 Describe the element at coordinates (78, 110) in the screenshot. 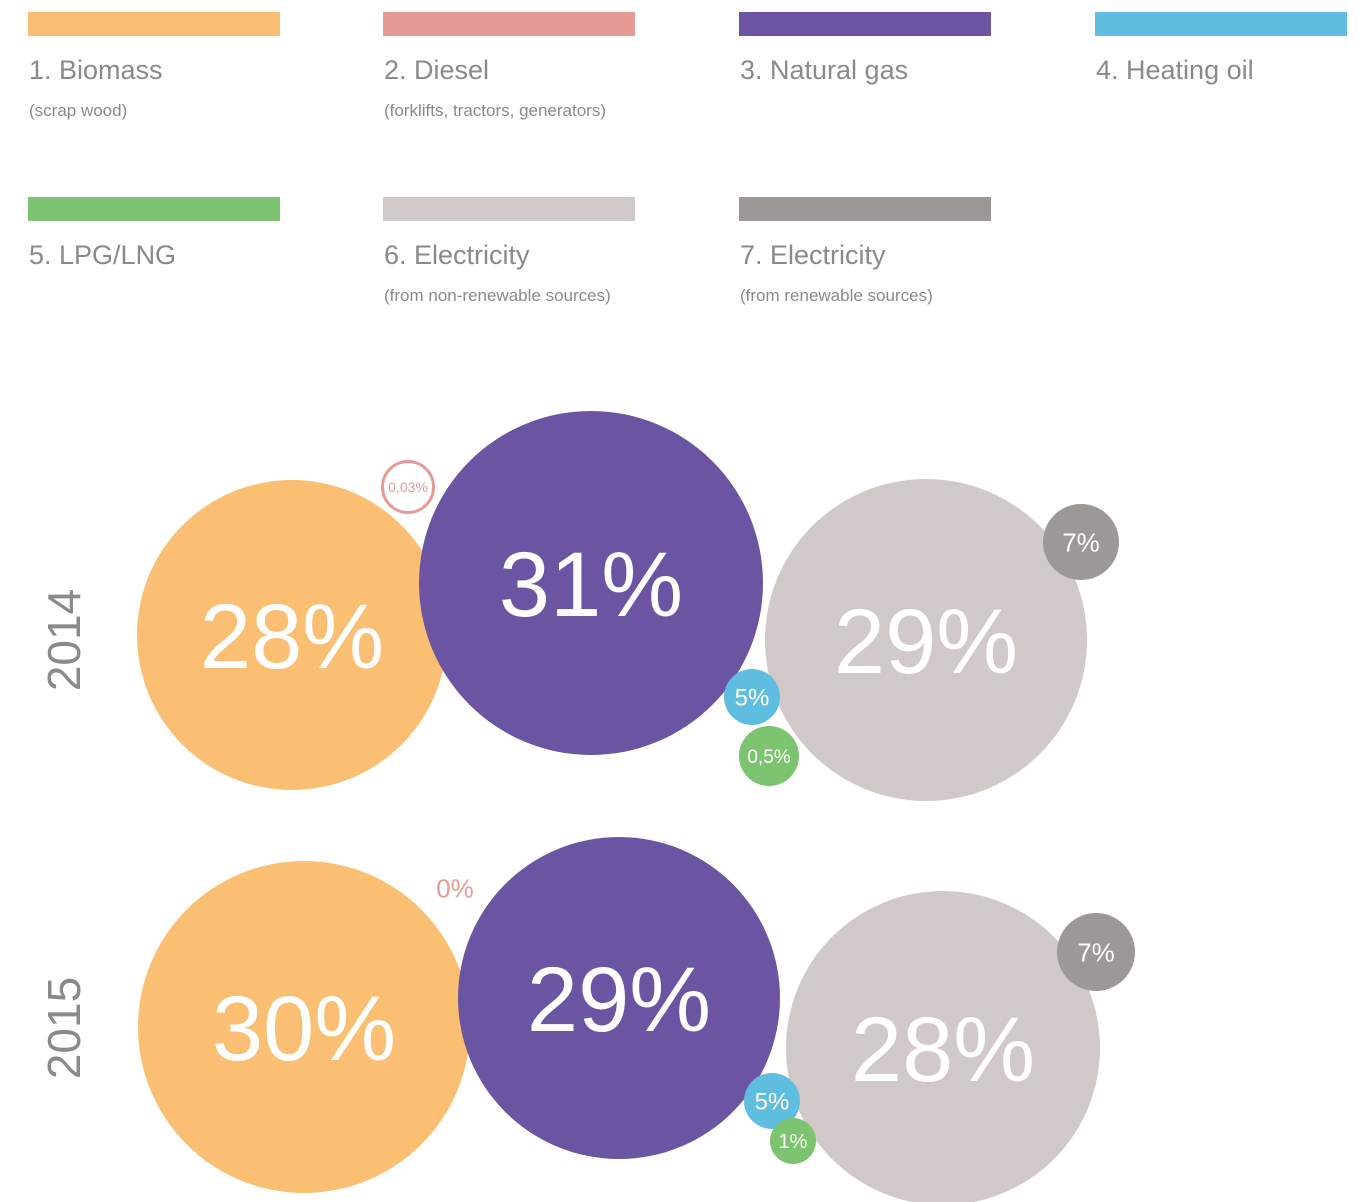

I see `legend-description: (scrap wood)` at that location.